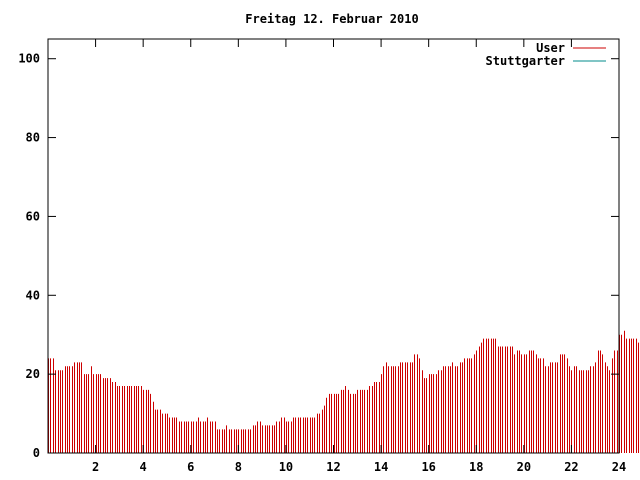 The image size is (640, 480). What do you see at coordinates (525, 61) in the screenshot?
I see `legend-label: Stuttgarter` at bounding box center [525, 61].